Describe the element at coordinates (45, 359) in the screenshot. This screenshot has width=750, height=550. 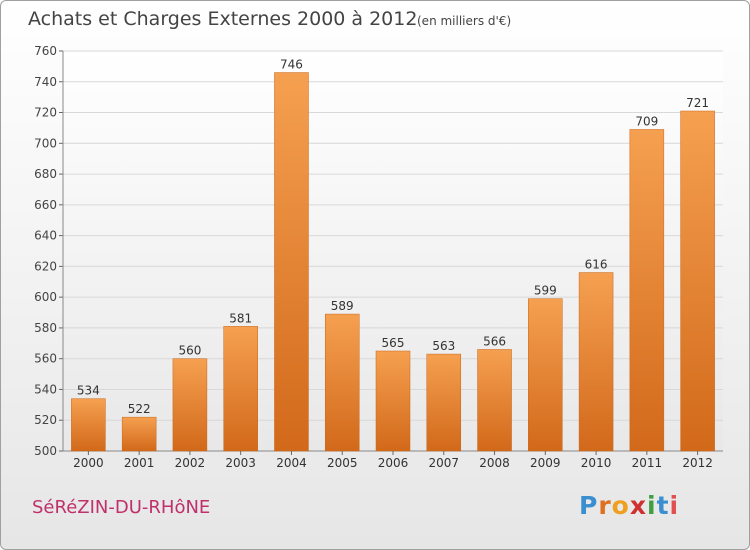
I see `y-tick-label: 560` at that location.